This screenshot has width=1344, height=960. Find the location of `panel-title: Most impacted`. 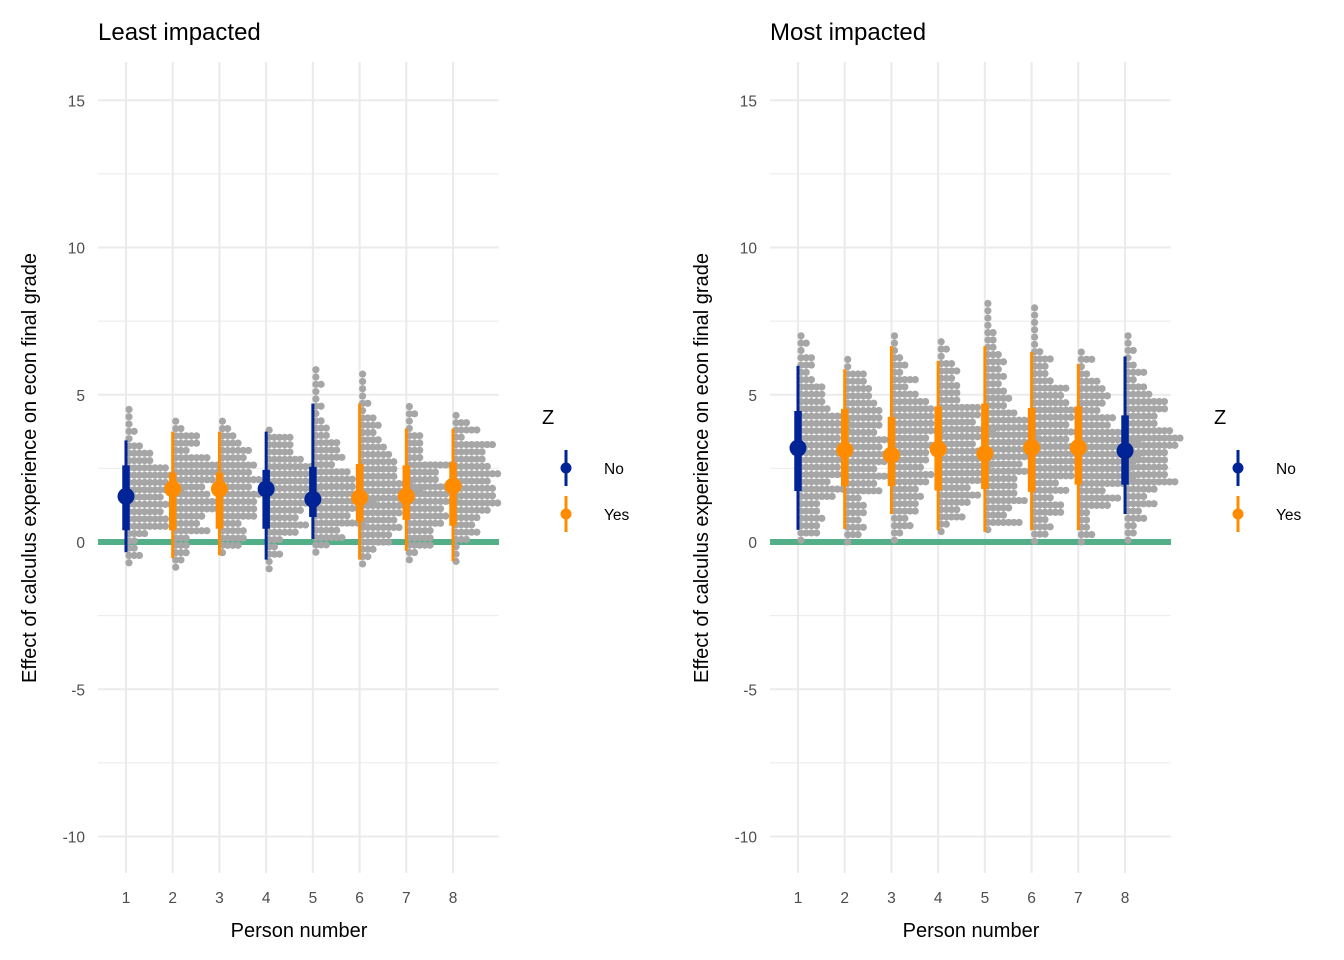

panel-title: Most impacted is located at coordinates (848, 32).